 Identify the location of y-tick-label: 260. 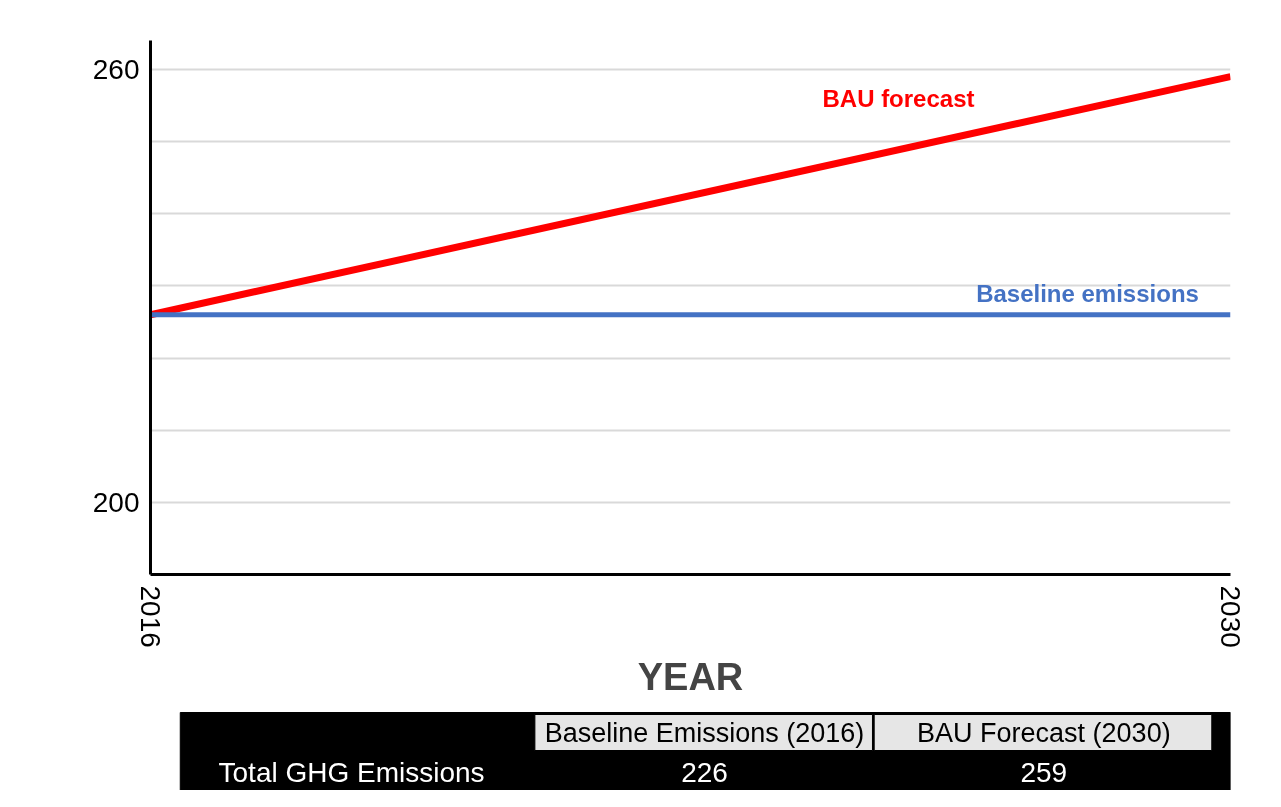
(116, 69).